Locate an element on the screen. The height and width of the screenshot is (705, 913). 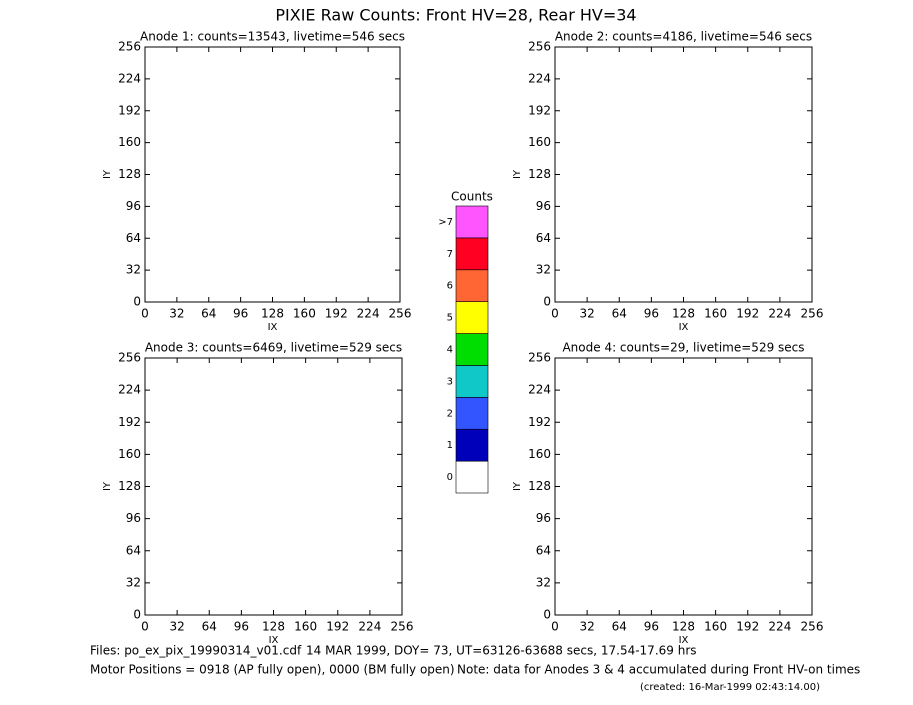
colorbar-label: 1 is located at coordinates (450, 445).